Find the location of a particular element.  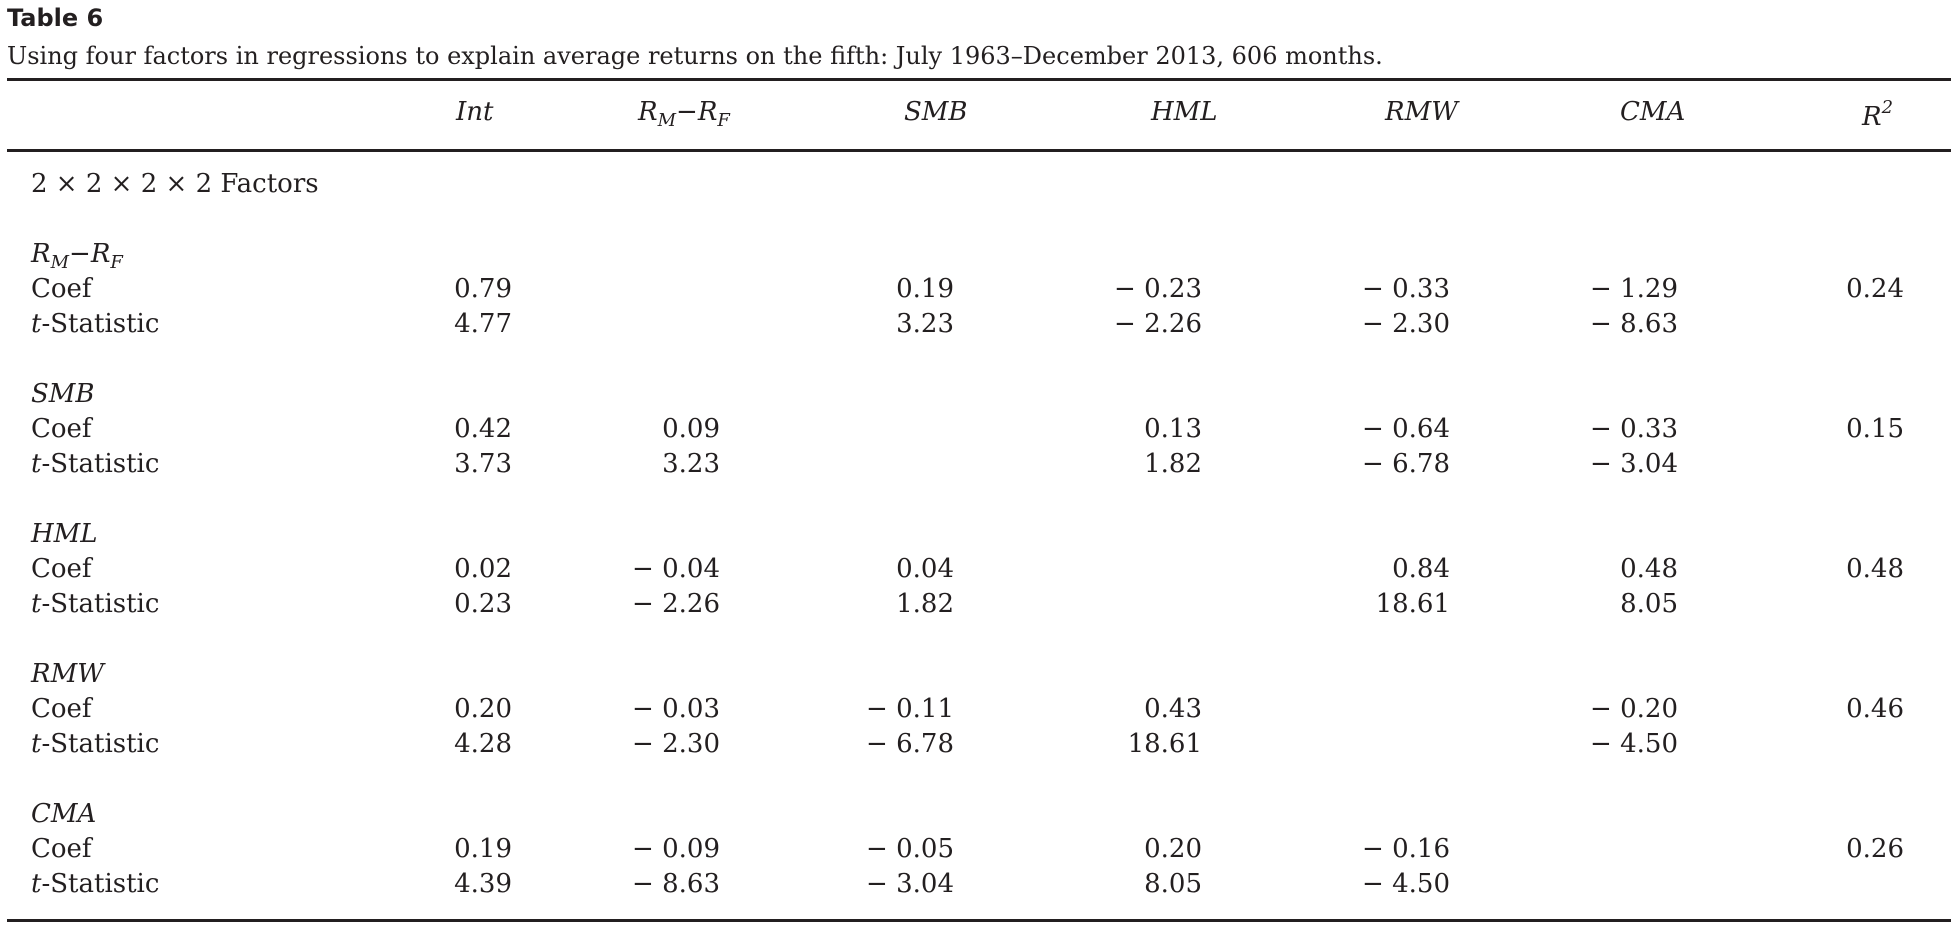

top-rule is located at coordinates (979, 79).